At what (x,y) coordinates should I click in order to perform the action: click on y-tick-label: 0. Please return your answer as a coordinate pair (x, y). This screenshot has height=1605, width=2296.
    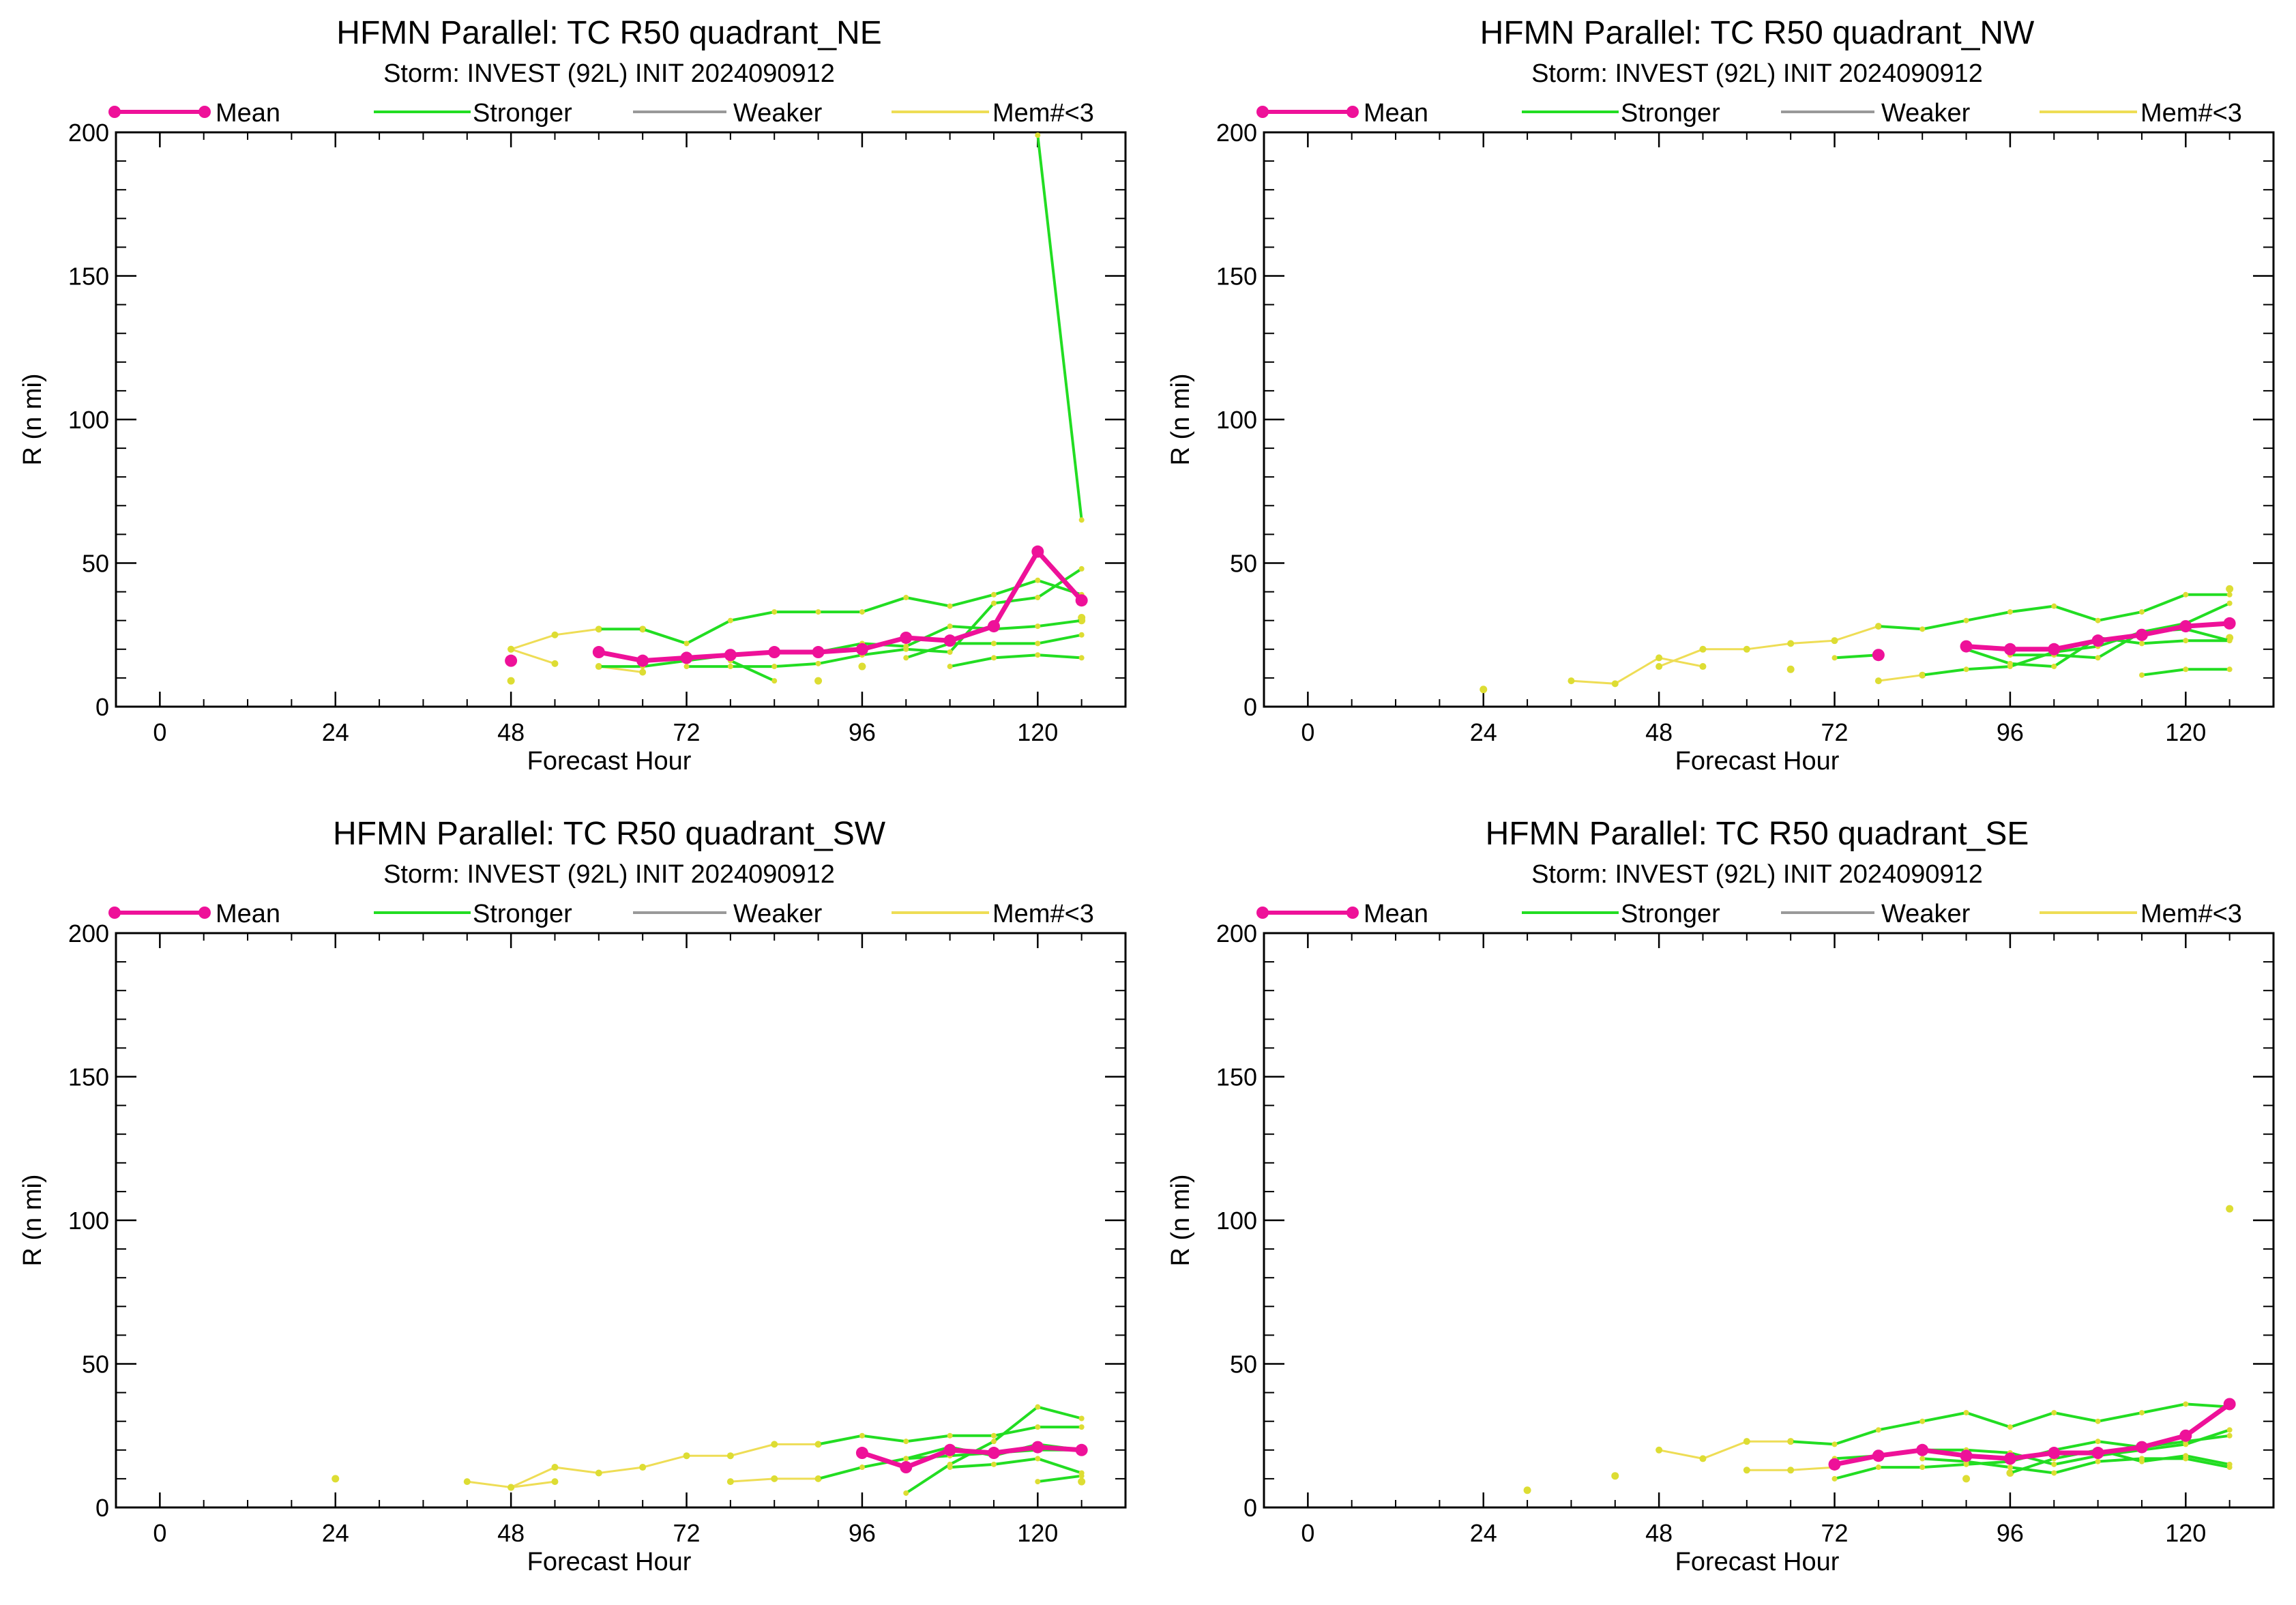
    Looking at the image, I should click on (1250, 1508).